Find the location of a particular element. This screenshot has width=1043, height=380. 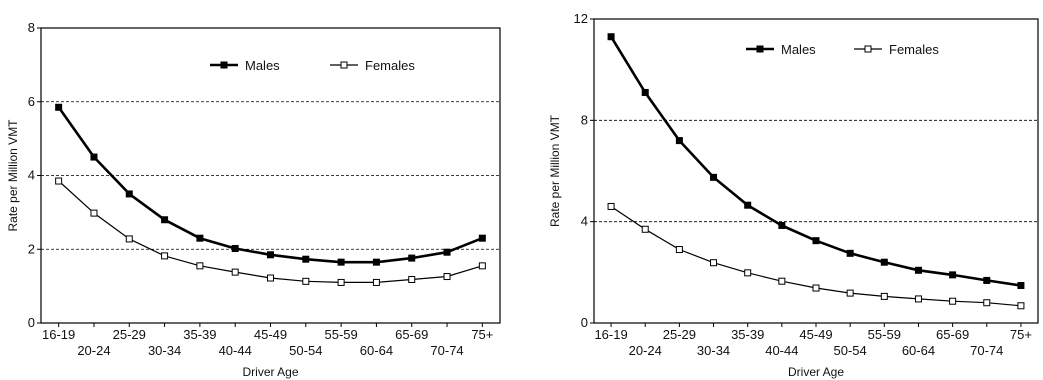

y-tick-label: 12 is located at coordinates (581, 18).